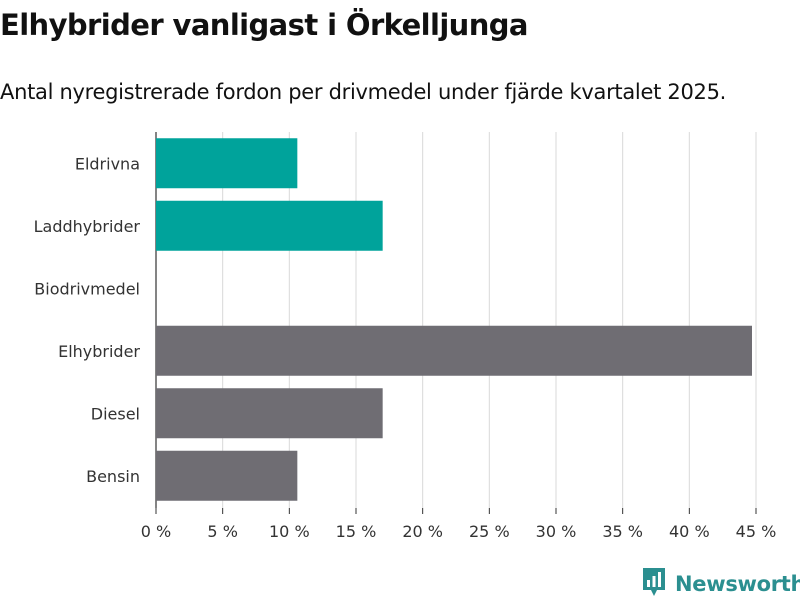 This screenshot has width=800, height=601. What do you see at coordinates (556, 531) in the screenshot?
I see `x-tick-label: 30 %` at bounding box center [556, 531].